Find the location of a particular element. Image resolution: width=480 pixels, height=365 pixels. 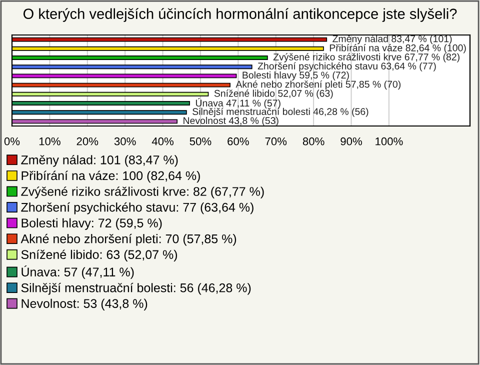

x-tick-label: 30% is located at coordinates (125, 141).